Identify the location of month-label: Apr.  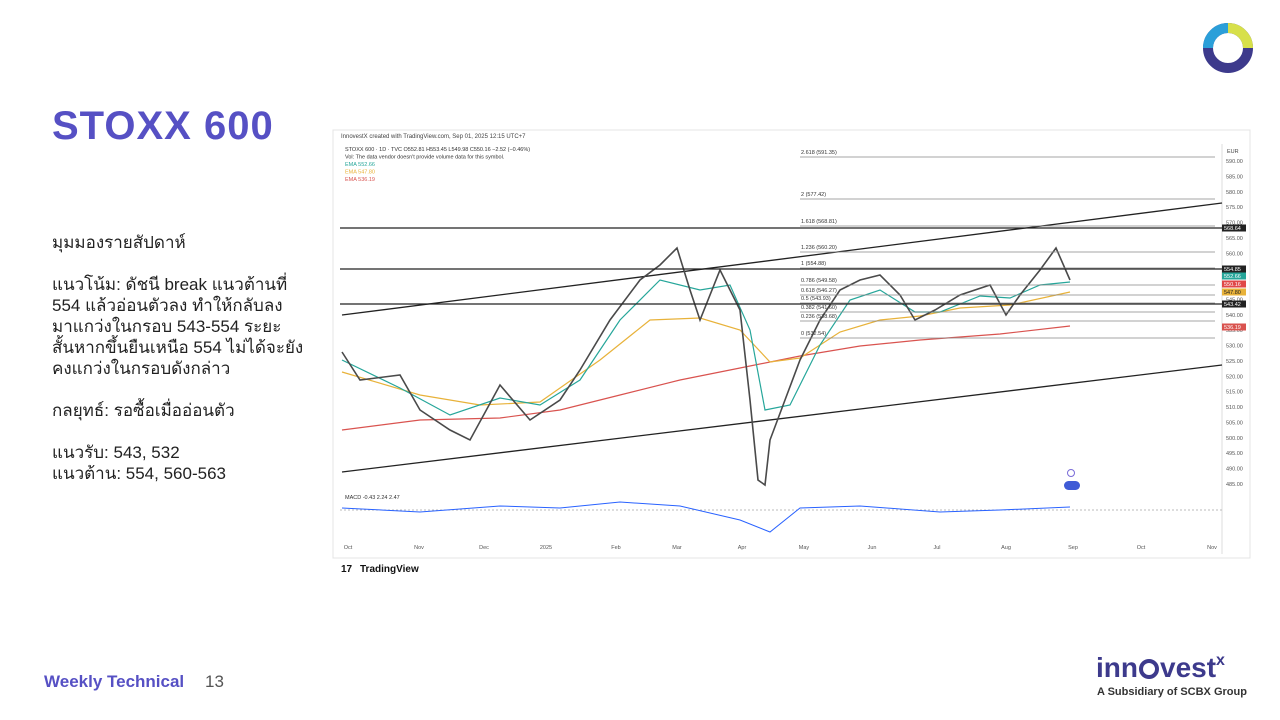
(742, 548).